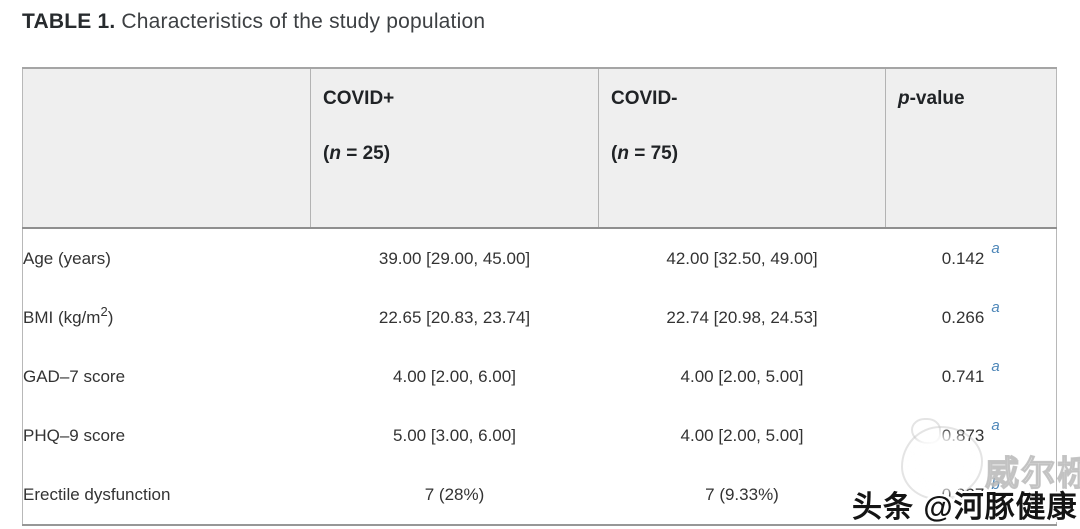 This screenshot has height=529, width=1080. Describe the element at coordinates (454, 494) in the screenshot. I see `covid-positive-value: 7 (28%)` at that location.